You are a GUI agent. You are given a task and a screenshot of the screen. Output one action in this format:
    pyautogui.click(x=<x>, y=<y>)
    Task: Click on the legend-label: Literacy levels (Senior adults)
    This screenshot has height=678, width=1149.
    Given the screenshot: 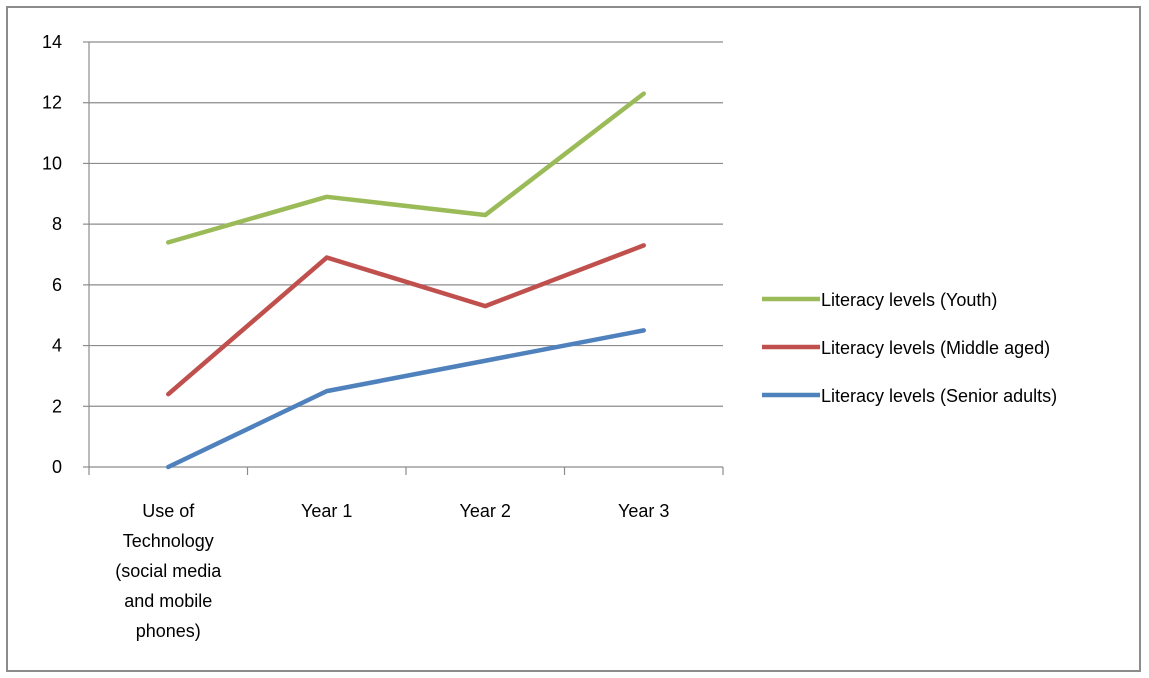 What is the action you would take?
    pyautogui.click(x=939, y=396)
    